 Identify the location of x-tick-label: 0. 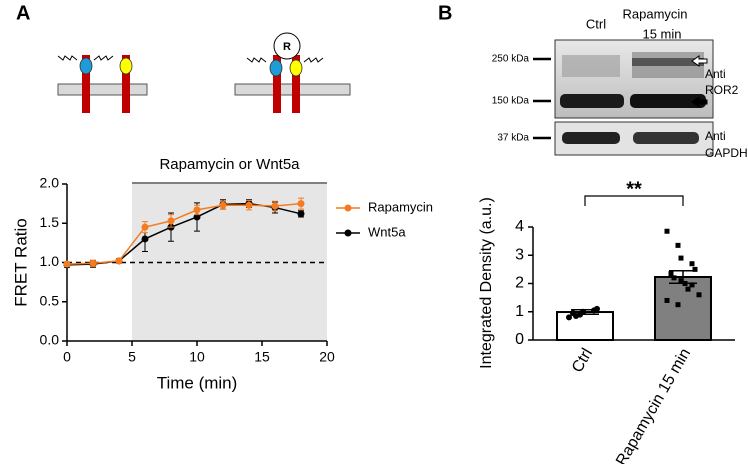
(67, 357).